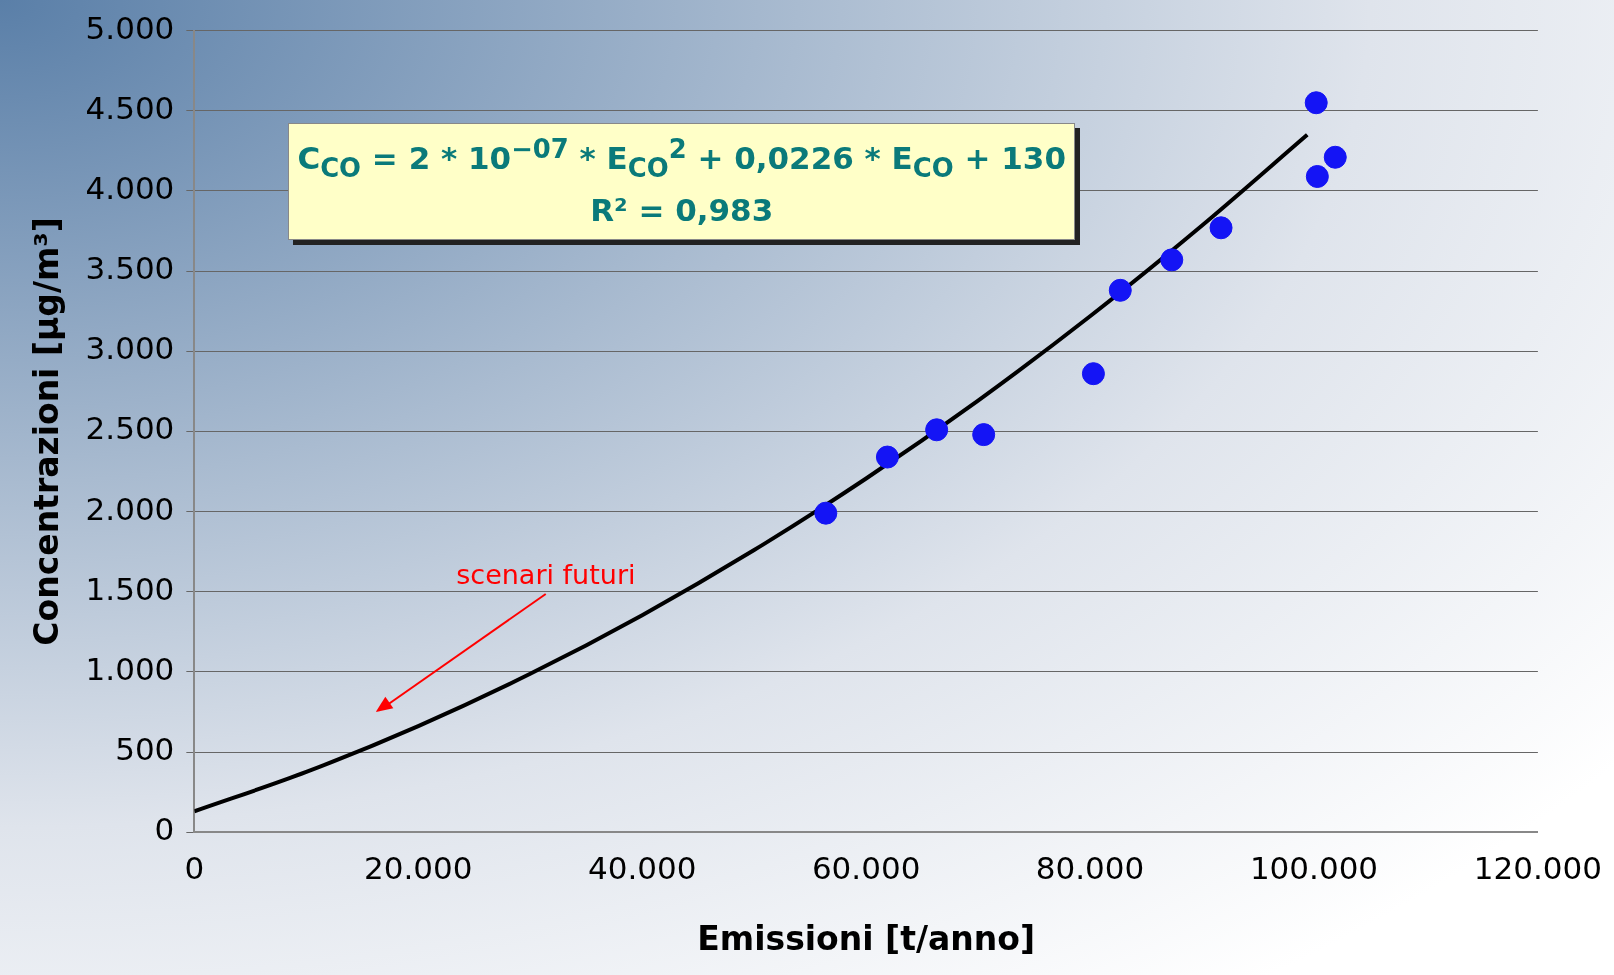 The height and width of the screenshot is (975, 1614). I want to click on y-tick-label: 1.500, so click(130, 588).